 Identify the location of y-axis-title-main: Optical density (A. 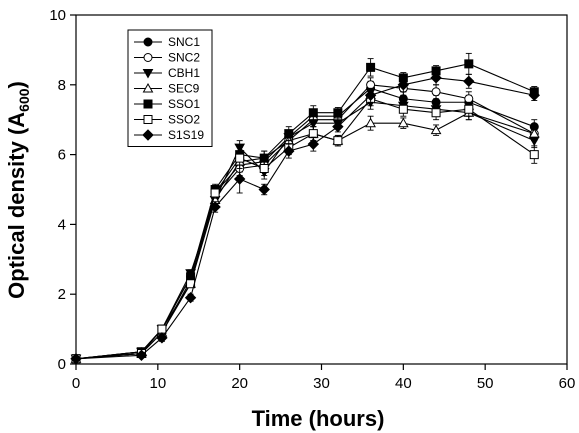
(16, 205).